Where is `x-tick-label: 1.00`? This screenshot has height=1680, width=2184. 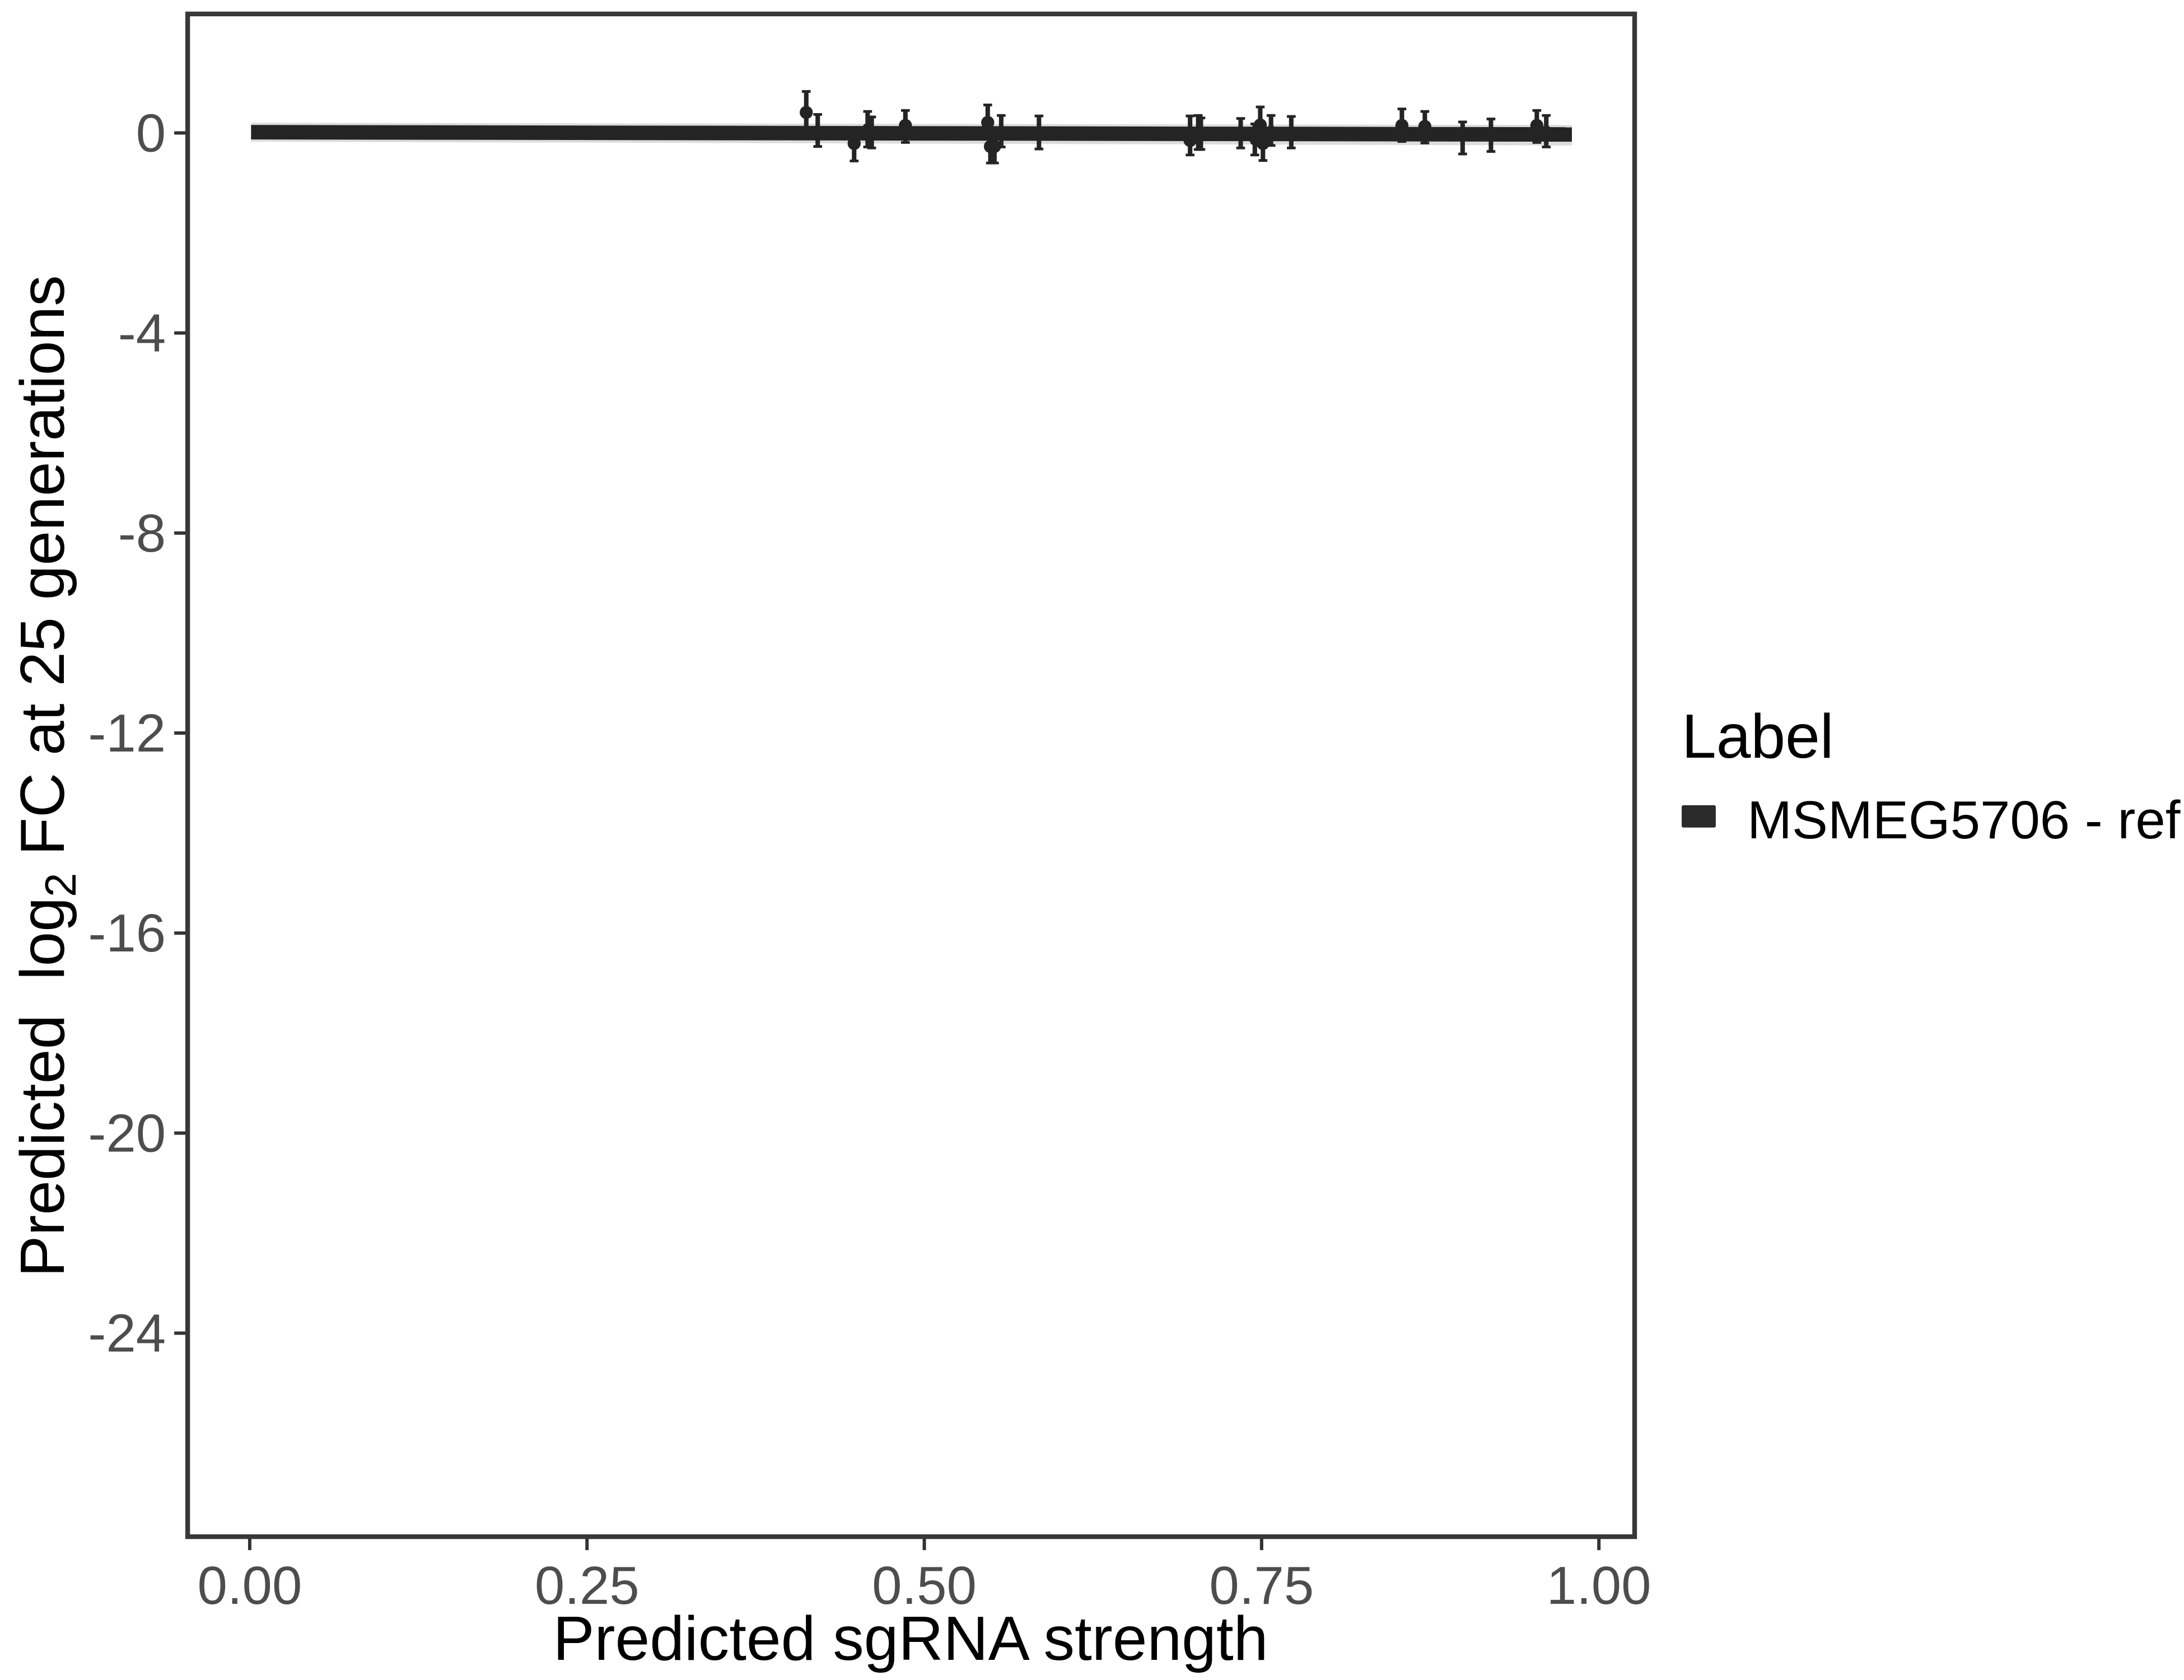
x-tick-label: 1.00 is located at coordinates (1599, 1586).